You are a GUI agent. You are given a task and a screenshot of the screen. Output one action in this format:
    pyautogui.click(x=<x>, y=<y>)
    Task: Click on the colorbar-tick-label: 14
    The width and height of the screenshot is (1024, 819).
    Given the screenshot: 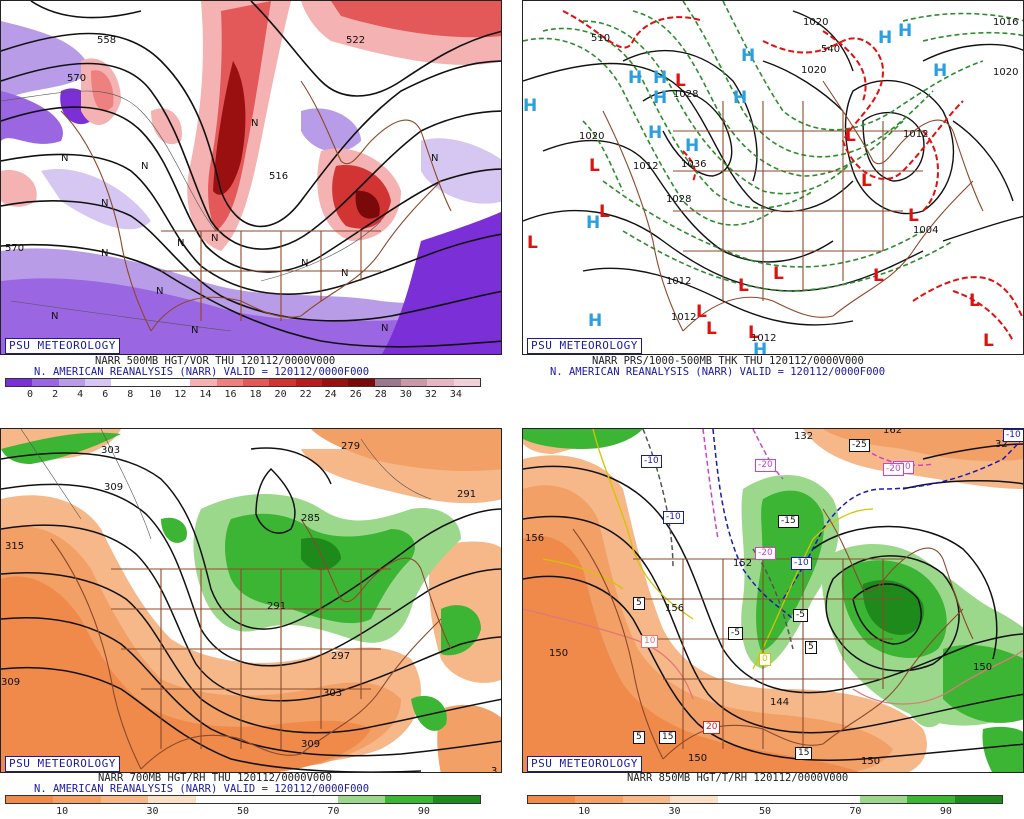 What is the action you would take?
    pyautogui.click(x=205, y=394)
    